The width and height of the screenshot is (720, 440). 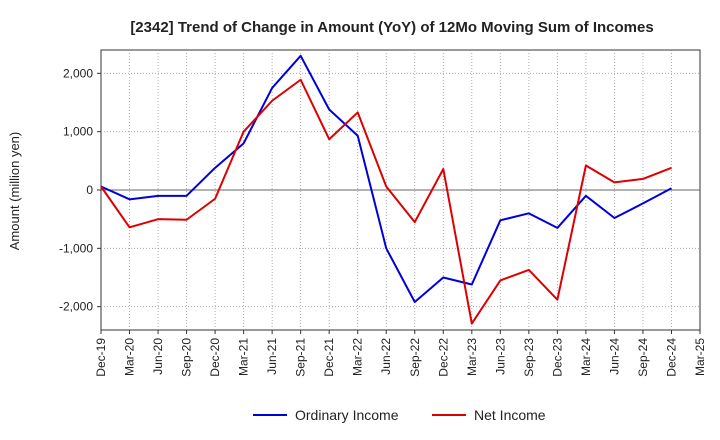 I want to click on x-tick-label: Sep-23, so click(x=529, y=357).